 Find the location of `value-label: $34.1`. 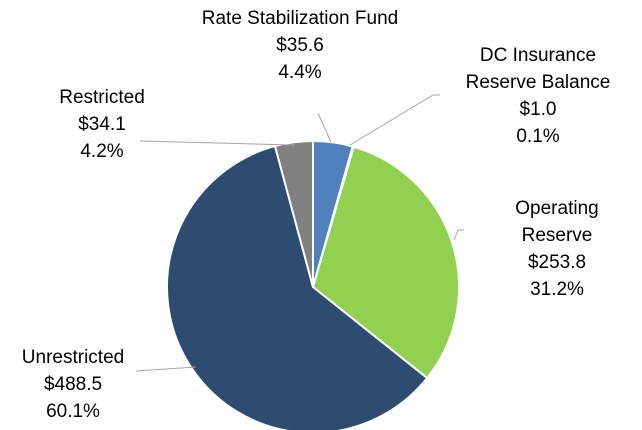

value-label: $34.1 is located at coordinates (102, 124).